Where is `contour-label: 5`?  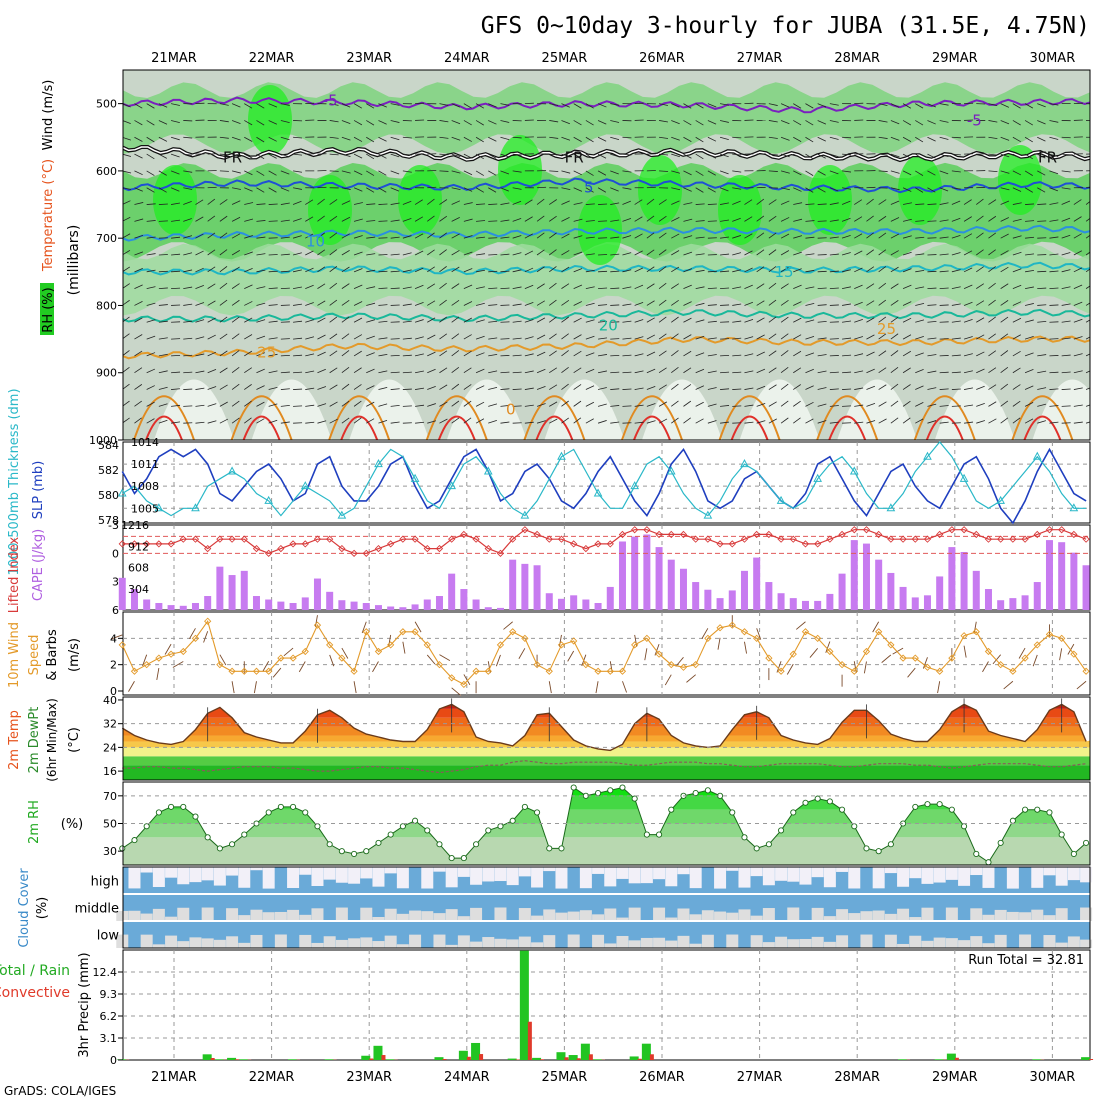 contour-label: 5 is located at coordinates (589, 188).